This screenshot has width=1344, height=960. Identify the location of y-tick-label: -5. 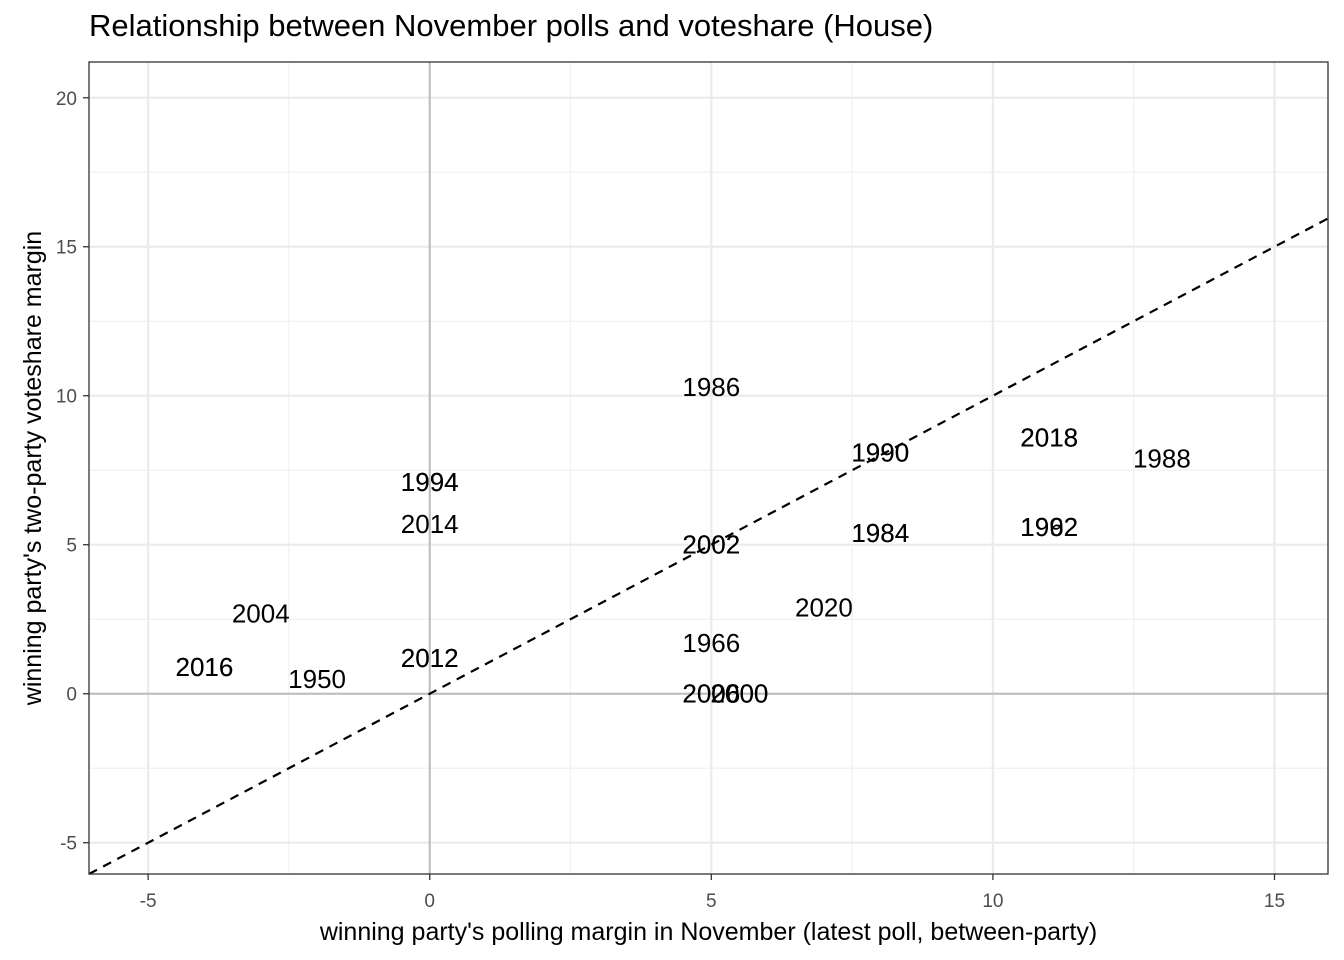
(68, 844).